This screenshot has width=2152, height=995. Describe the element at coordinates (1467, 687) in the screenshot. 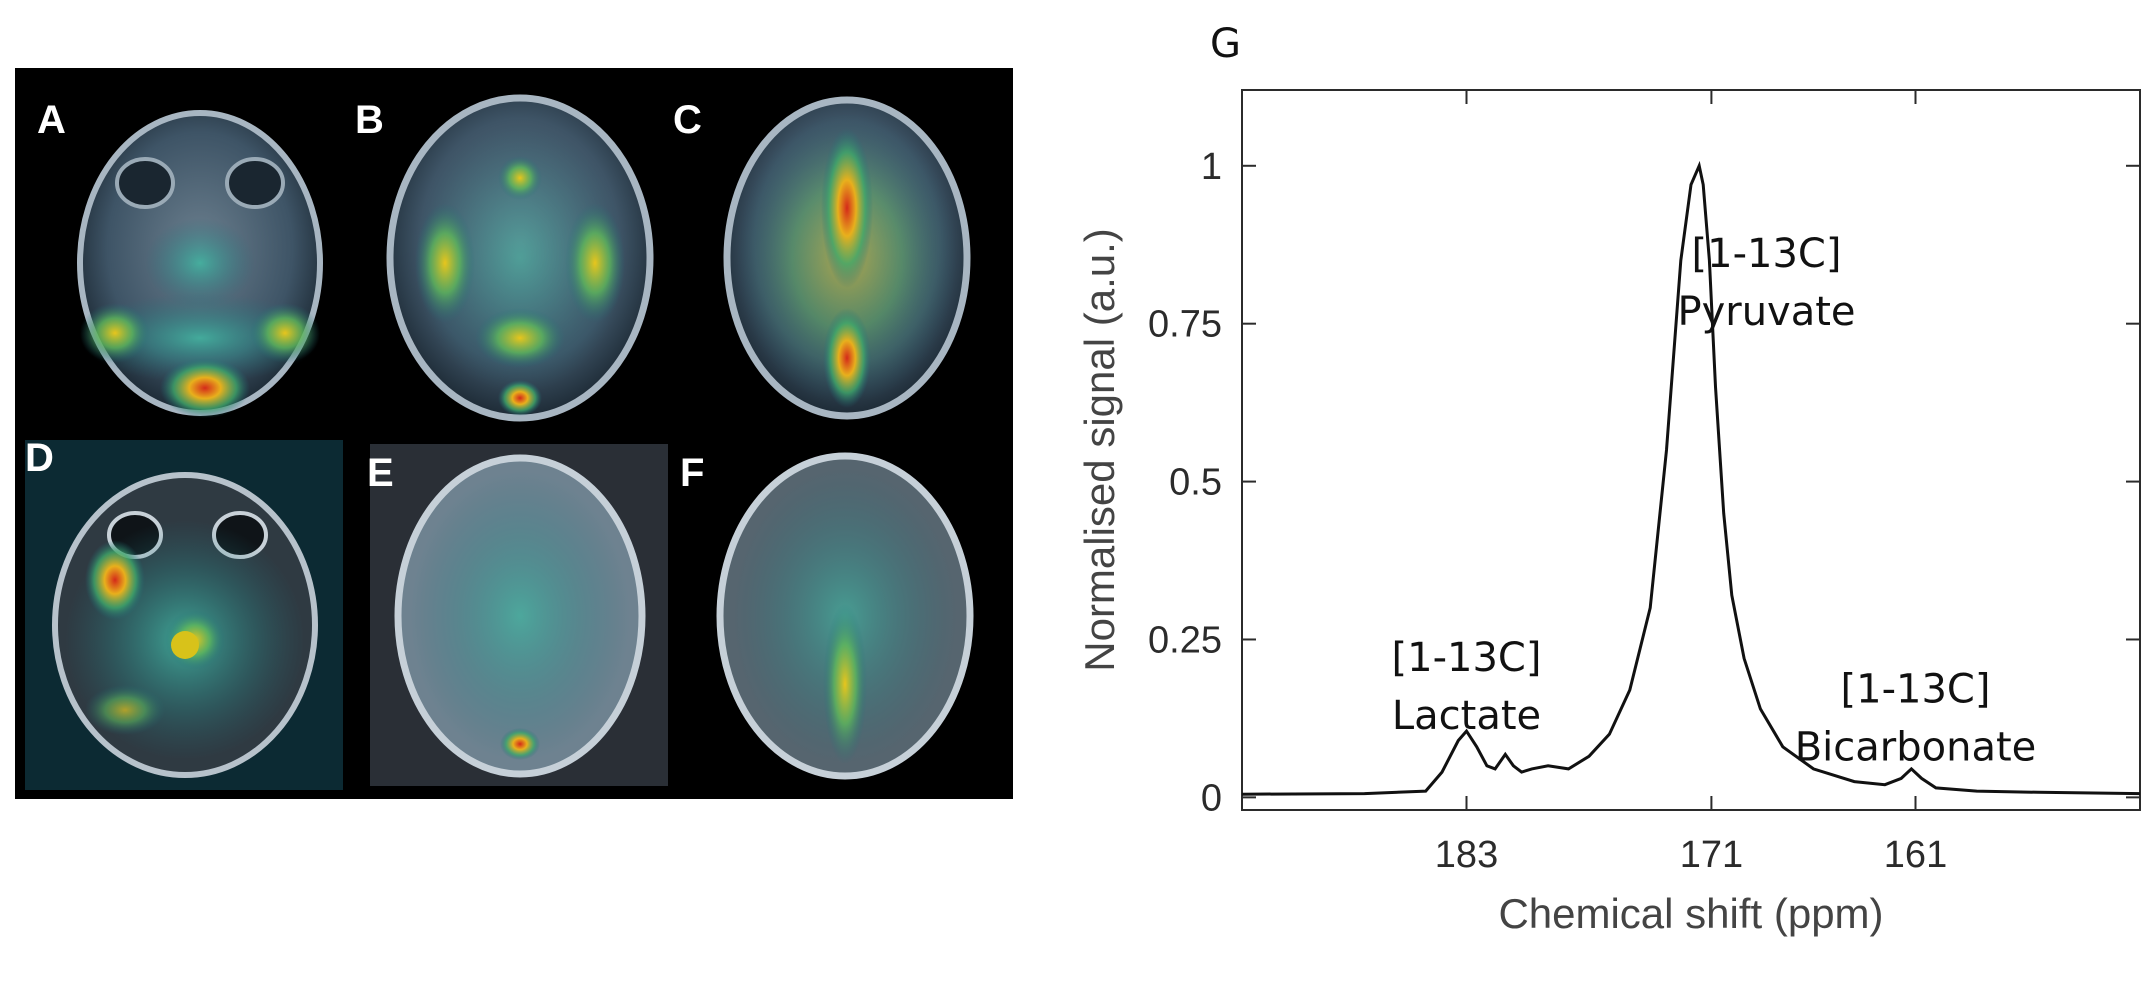

I see `peak-label-lactate: [1-13C] Lactate` at that location.